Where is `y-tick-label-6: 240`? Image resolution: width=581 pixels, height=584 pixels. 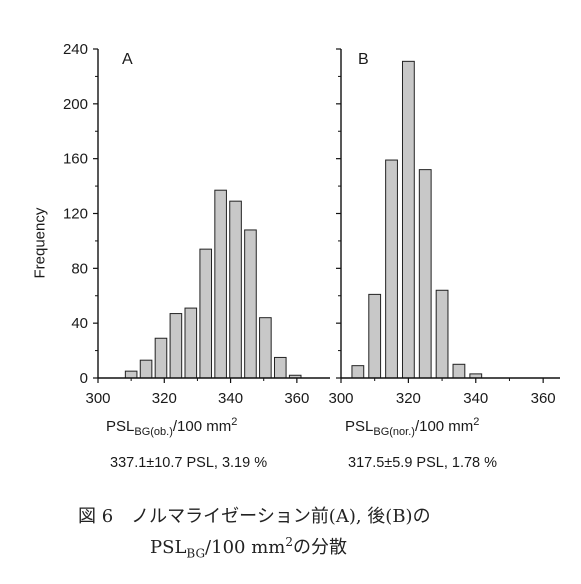 y-tick-label-6: 240 is located at coordinates (75, 49).